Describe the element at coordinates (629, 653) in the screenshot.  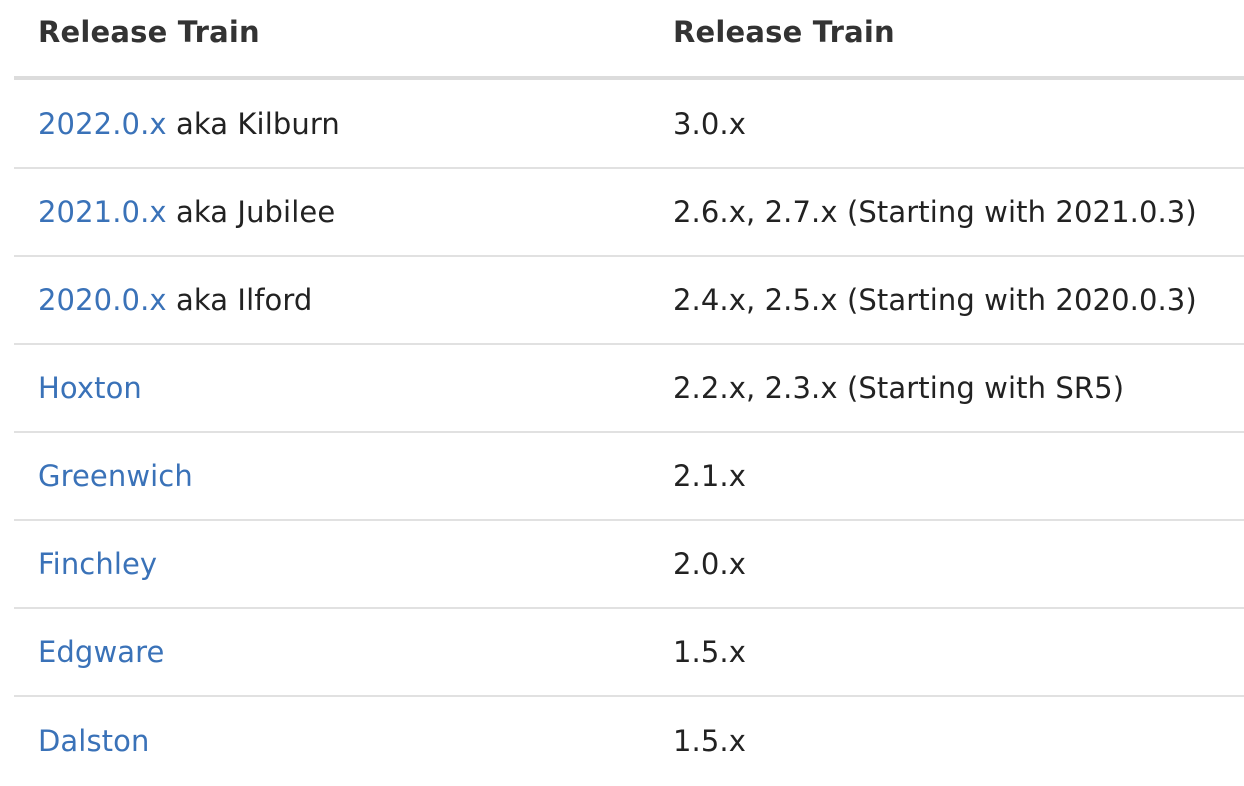
I see `table-row: Edgware 1.5.x` at that location.